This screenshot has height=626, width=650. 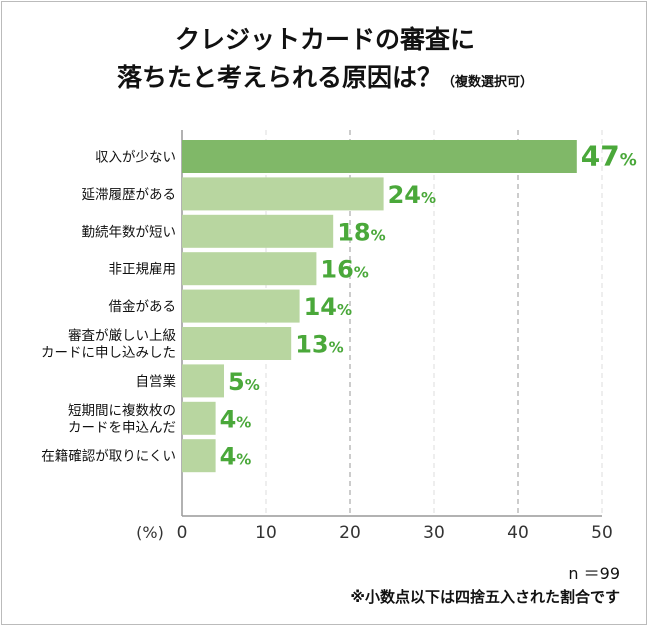 What do you see at coordinates (129, 232) in the screenshot?
I see `category-label: 勤続年数が短い` at bounding box center [129, 232].